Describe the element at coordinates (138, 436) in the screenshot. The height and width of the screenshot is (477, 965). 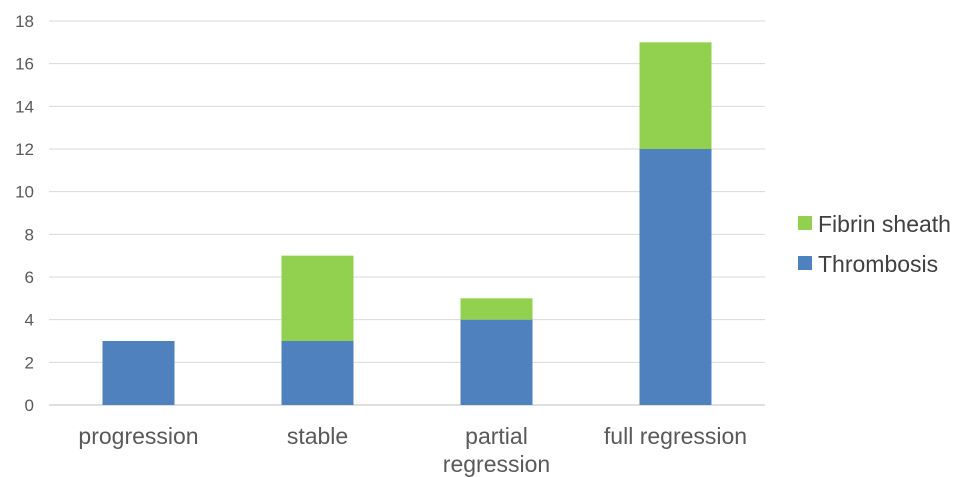
I see `x-category-label: progression` at that location.